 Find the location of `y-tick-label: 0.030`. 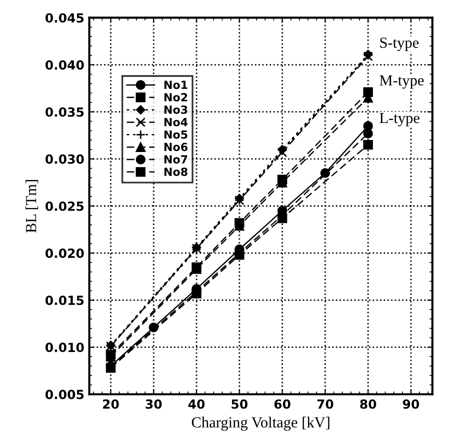

y-tick-label: 0.030 is located at coordinates (65, 159).